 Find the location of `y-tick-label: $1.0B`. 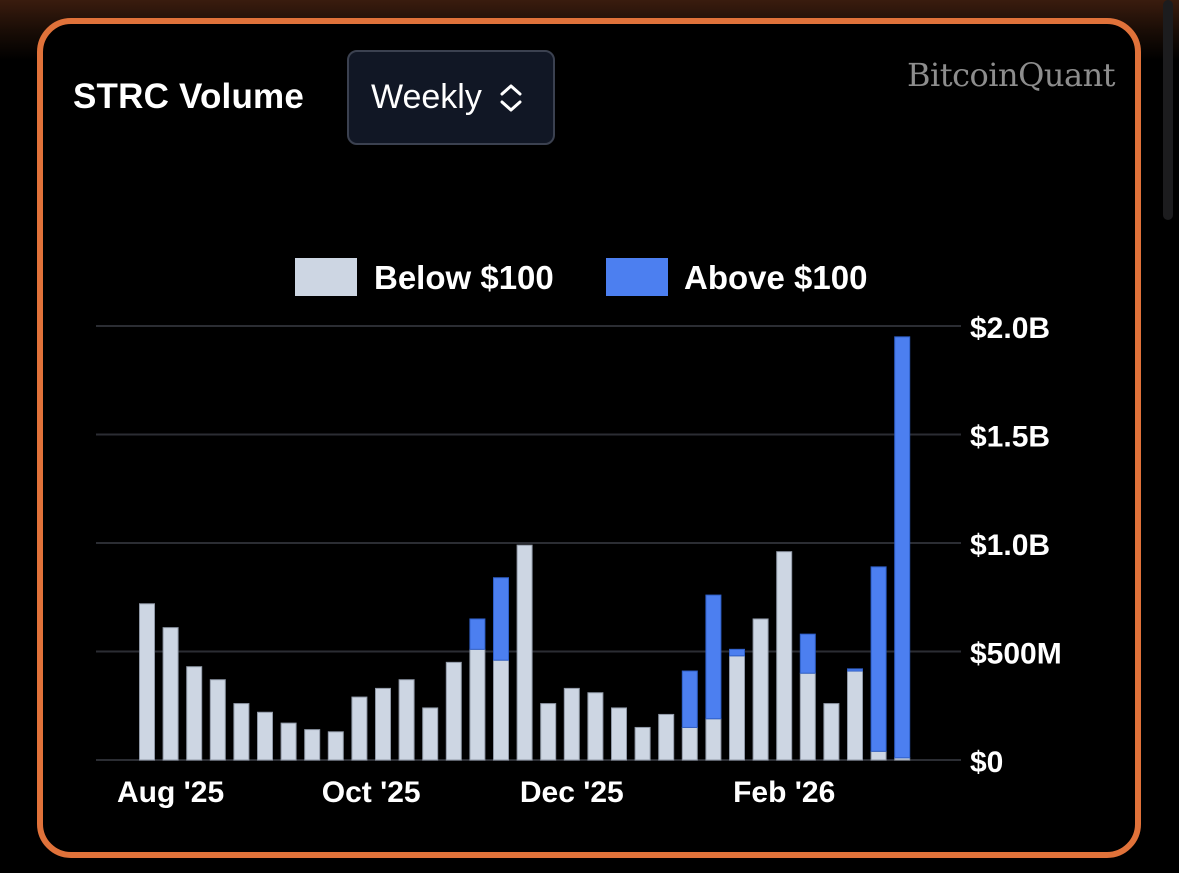

y-tick-label: $1.0B is located at coordinates (1010, 545).